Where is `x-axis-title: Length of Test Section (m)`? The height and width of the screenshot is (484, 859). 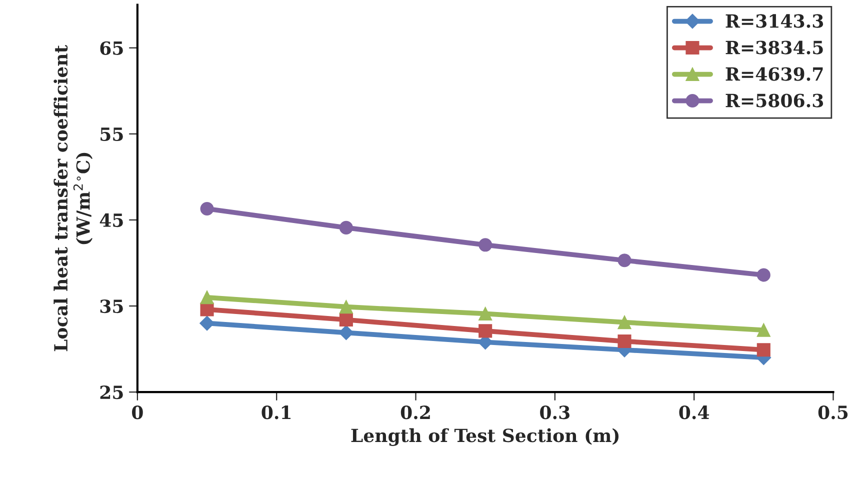
x-axis-title: Length of Test Section (m) is located at coordinates (485, 437).